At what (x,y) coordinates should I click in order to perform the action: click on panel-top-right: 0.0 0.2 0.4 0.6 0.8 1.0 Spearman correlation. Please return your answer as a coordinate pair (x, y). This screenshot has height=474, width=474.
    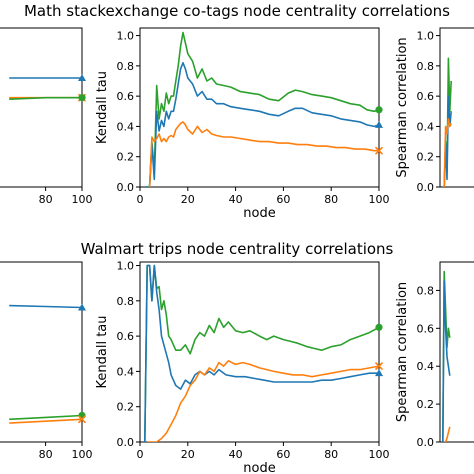
    Looking at the image, I should click on (434, 110).